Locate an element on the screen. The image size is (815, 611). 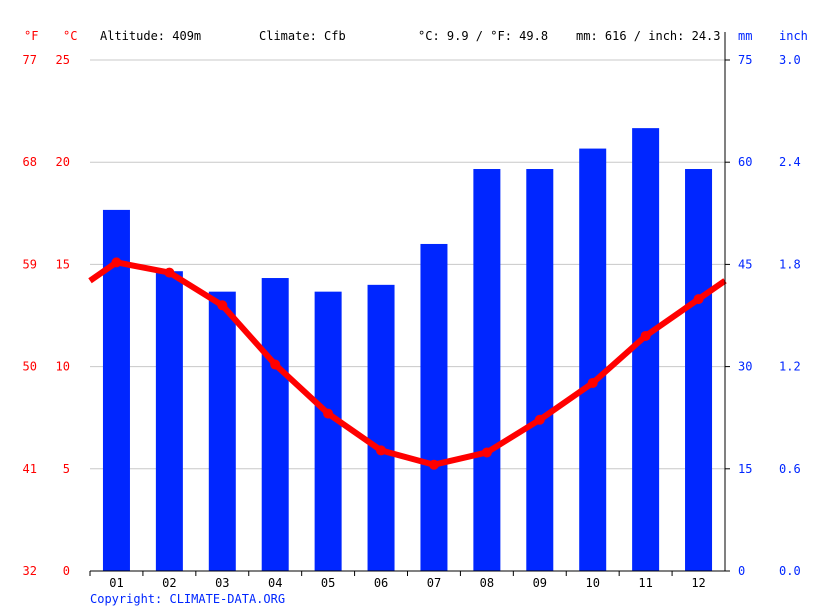
y-tick-inch: 2.4 is located at coordinates (790, 162).